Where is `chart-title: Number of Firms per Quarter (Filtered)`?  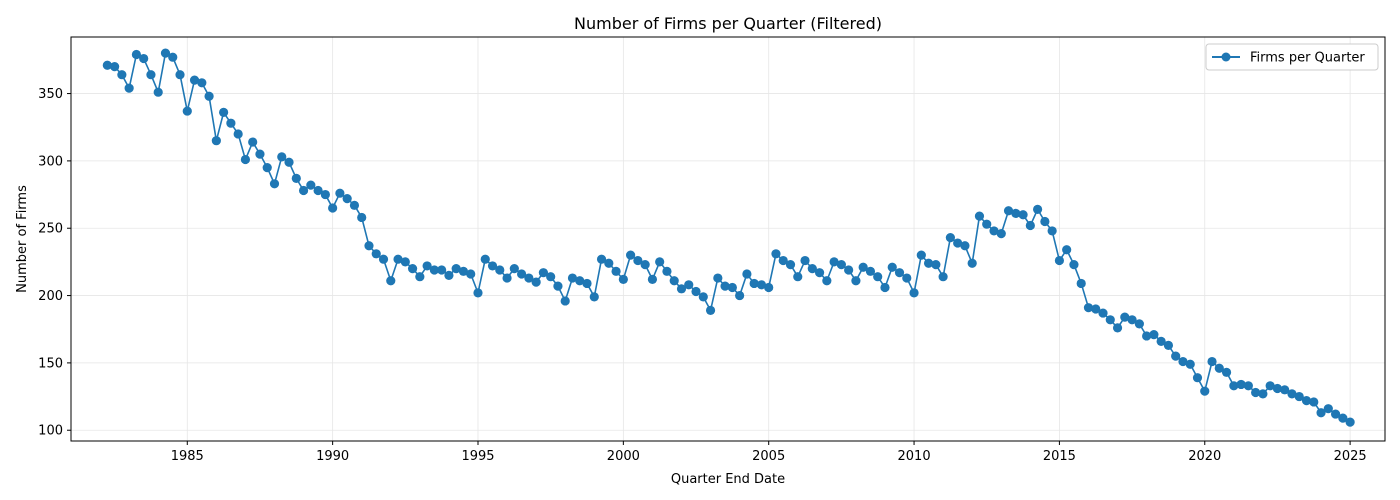 chart-title: Number of Firms per Quarter (Filtered) is located at coordinates (728, 23).